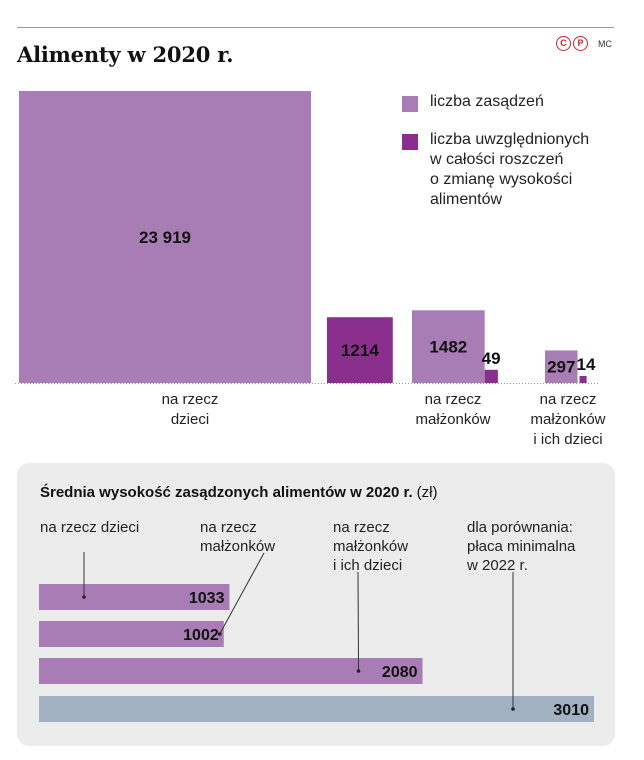 The height and width of the screenshot is (760, 644). What do you see at coordinates (125, 54) in the screenshot?
I see `chart-title: Alimenty w 2020 r.` at bounding box center [125, 54].